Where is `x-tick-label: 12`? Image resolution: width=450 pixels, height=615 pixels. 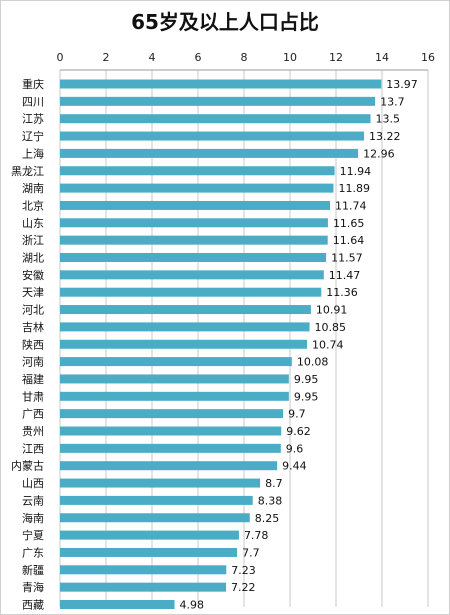 x-tick-label: 12 is located at coordinates (336, 57).